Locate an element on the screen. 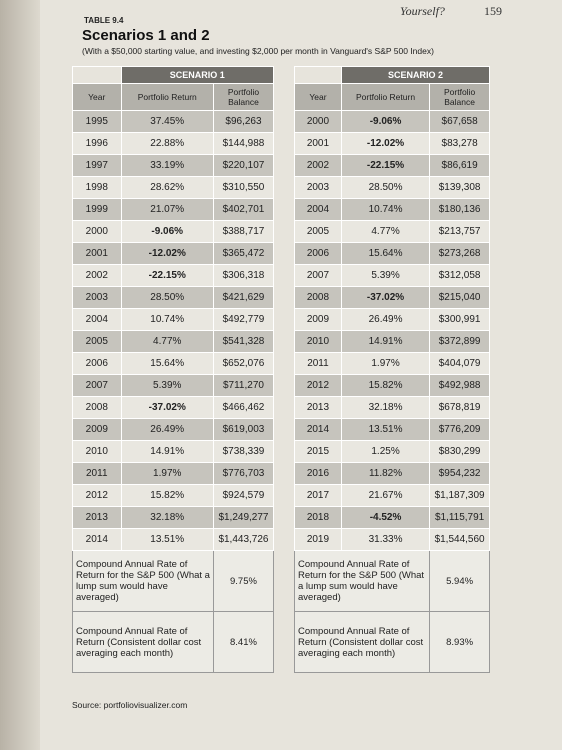 The image size is (562, 750). cell is located at coordinates (97, 75).